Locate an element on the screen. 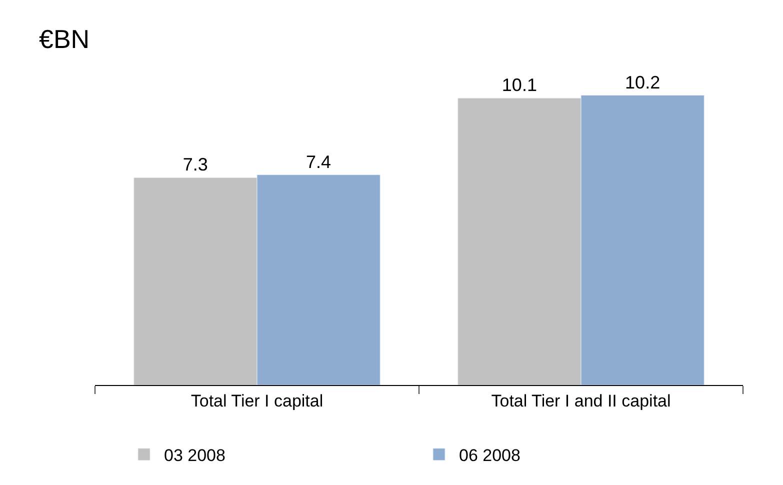 The image size is (783, 485). data-label: 7.4 is located at coordinates (319, 162).